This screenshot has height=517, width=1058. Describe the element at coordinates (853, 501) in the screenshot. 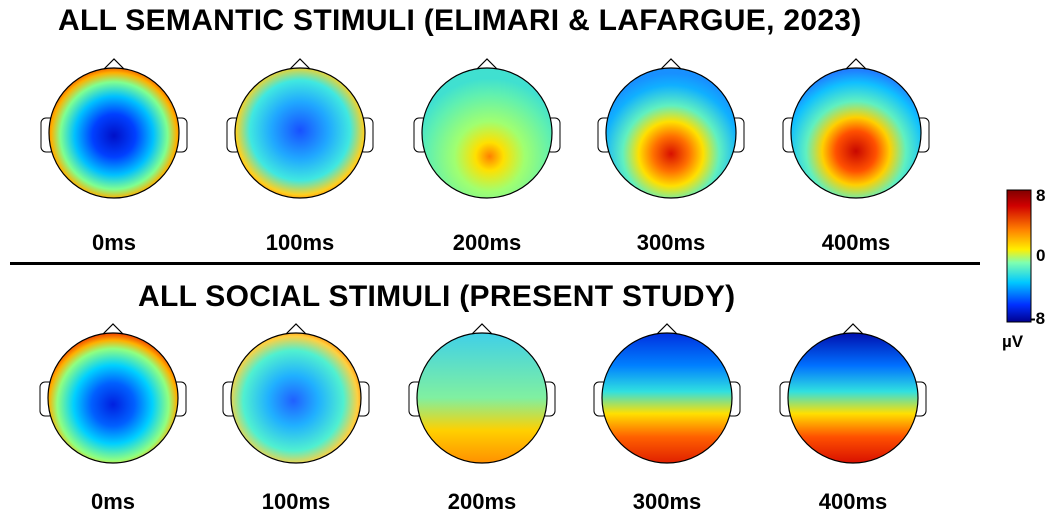

I see `time-label-row2-400ms: 400ms` at that location.